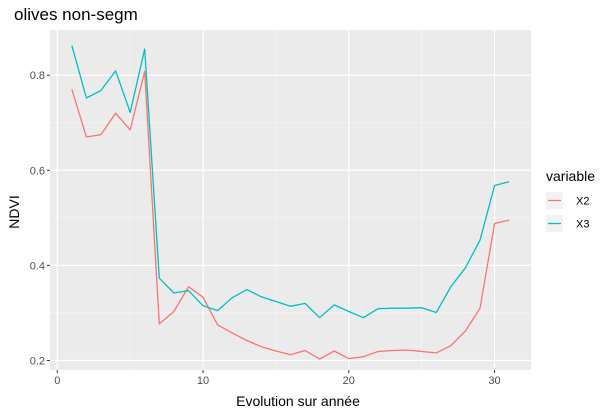 The image size is (612, 417). What do you see at coordinates (37, 171) in the screenshot?
I see `y-tick-label: 0.6` at bounding box center [37, 171].